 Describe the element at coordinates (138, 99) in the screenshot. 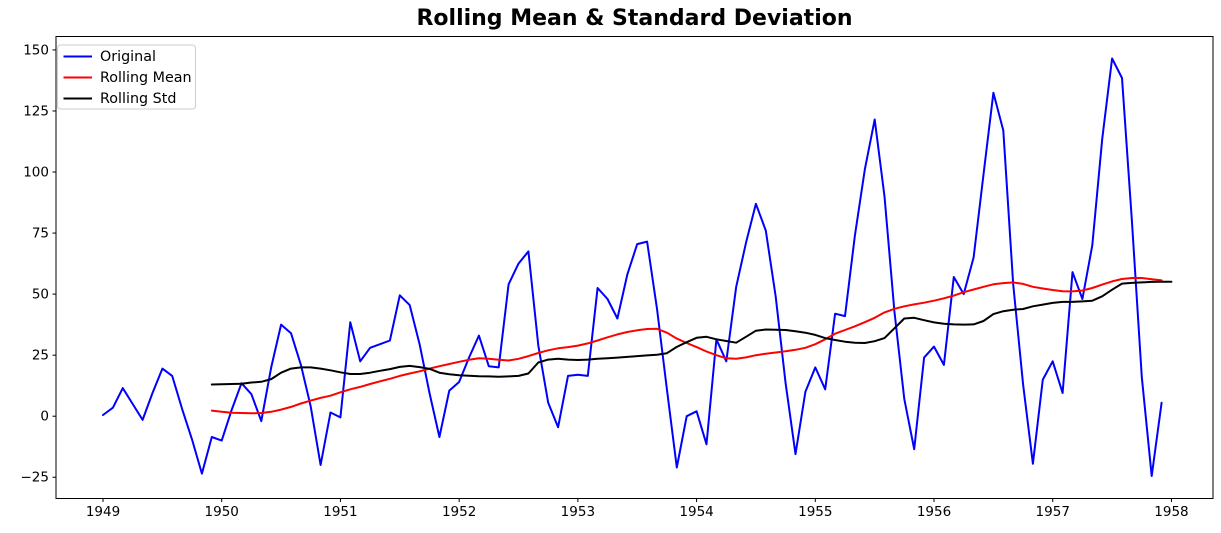

I see `legend-rolling-std-label: Rolling Std` at that location.